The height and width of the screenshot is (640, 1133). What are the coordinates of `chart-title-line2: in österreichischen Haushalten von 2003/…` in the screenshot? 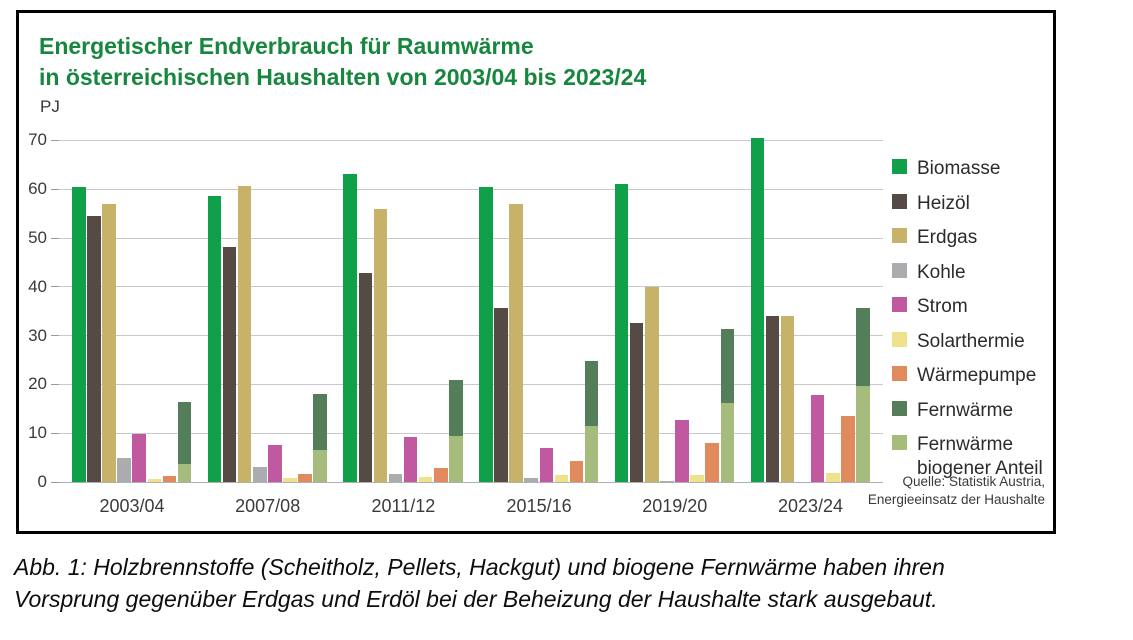 It's located at (343, 77).